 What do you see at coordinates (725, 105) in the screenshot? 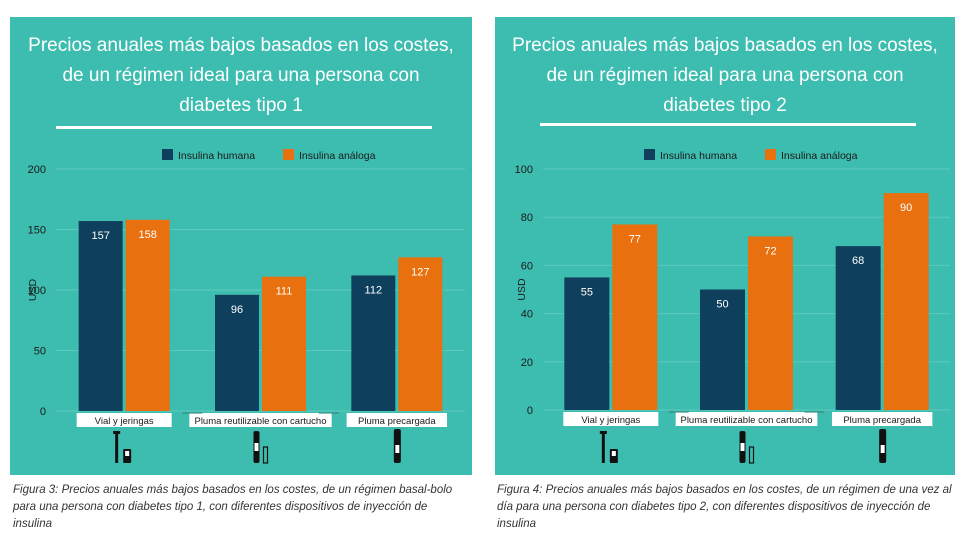
I see `chart-title-line: diabetes tipo 2` at bounding box center [725, 105].